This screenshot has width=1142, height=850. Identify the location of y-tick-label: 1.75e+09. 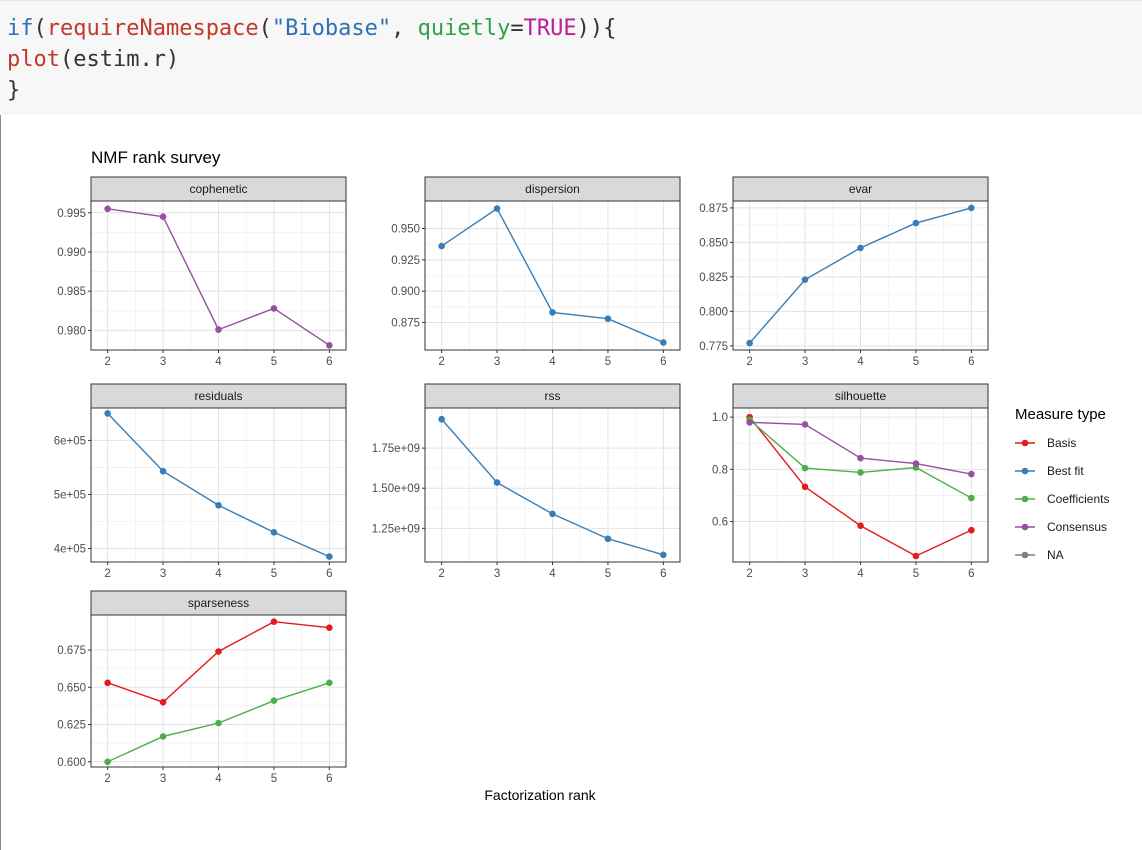
(396, 449).